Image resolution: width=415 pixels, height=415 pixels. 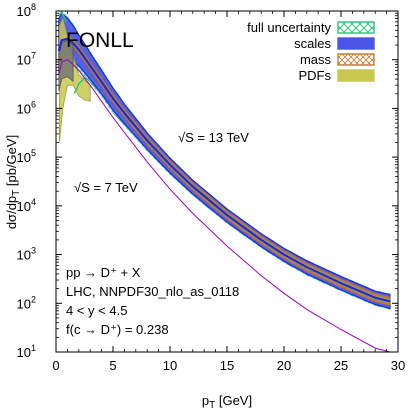 What do you see at coordinates (33, 202) in the screenshot?
I see `y-tick-exp: 4` at bounding box center [33, 202].